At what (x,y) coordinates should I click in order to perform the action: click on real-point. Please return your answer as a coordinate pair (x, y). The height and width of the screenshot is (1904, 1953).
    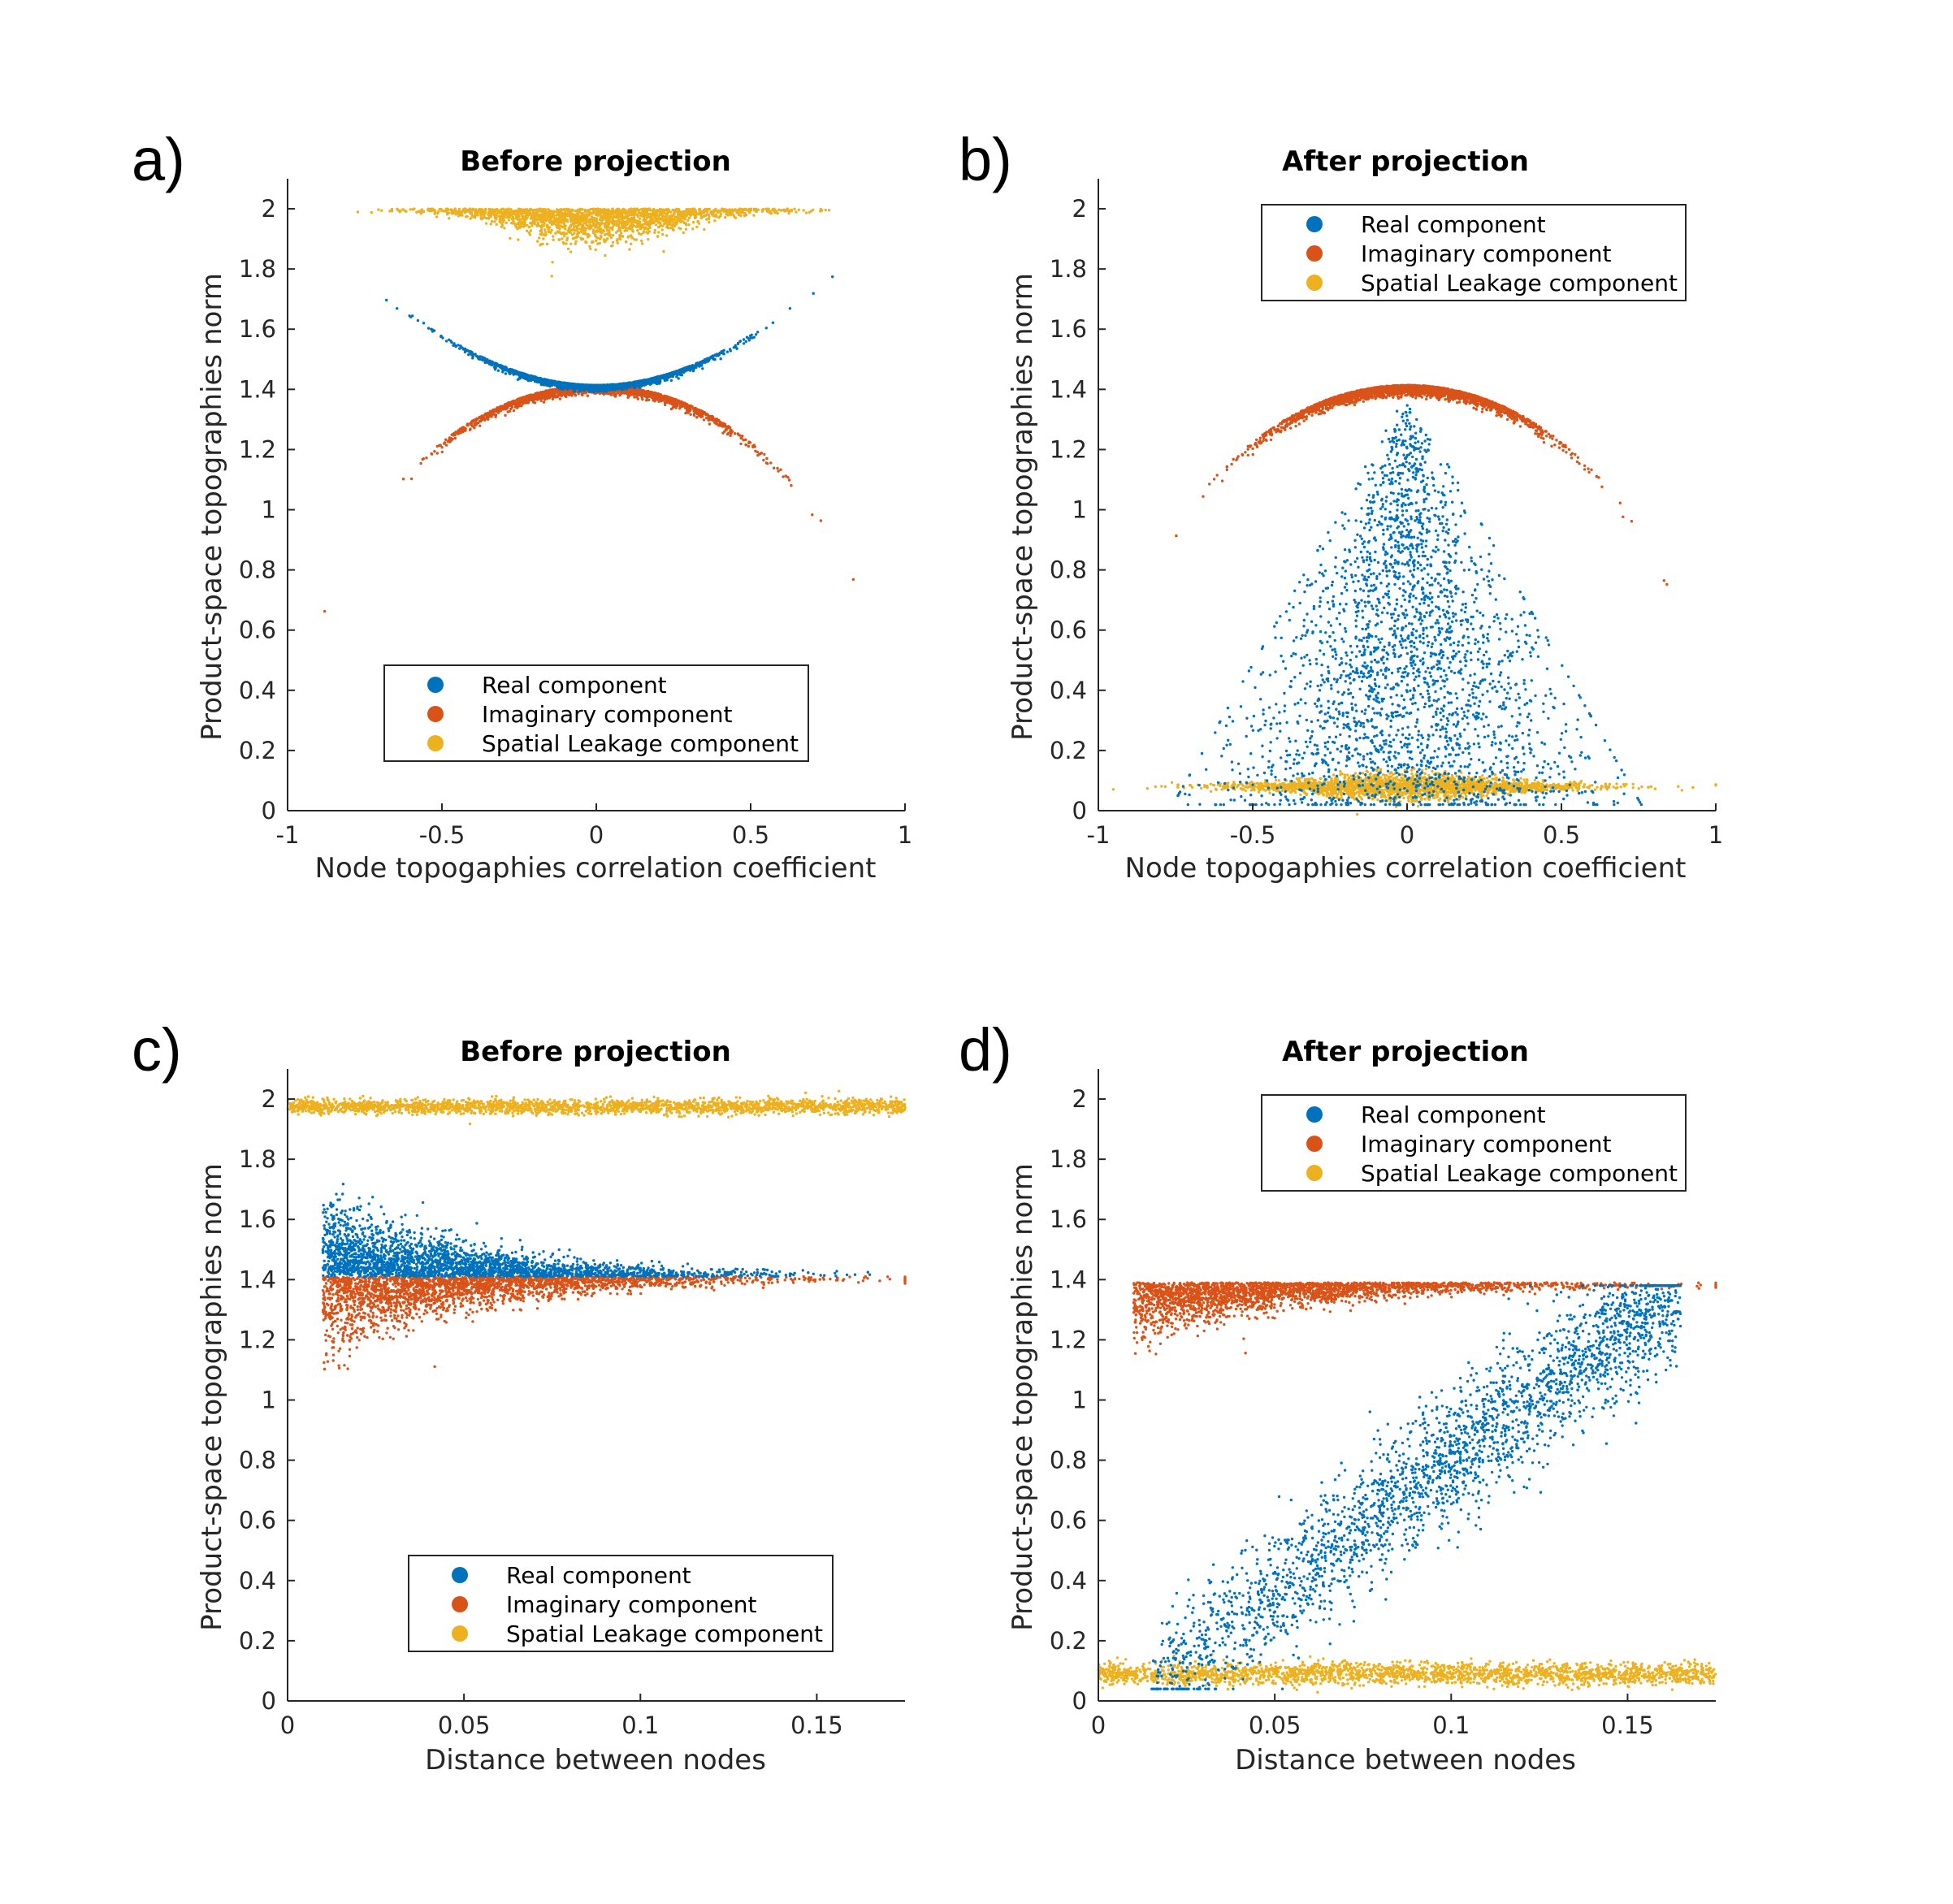
    Looking at the image, I should click on (736, 349).